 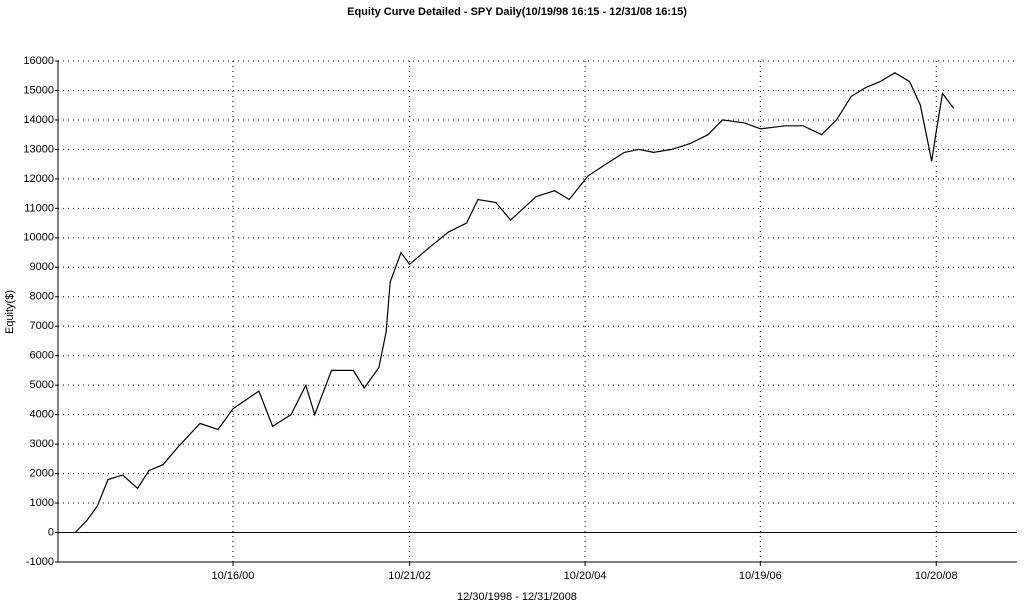 I want to click on x-tick-label: 10/19/06, so click(x=760, y=576).